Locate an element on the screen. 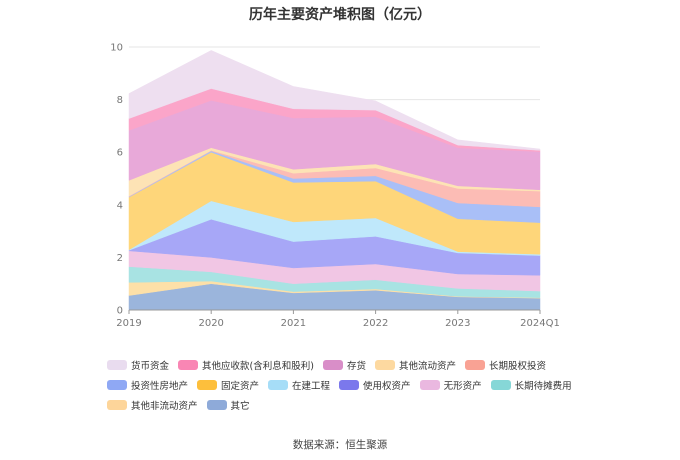  legend-label: 长期待摊费用 is located at coordinates (543, 386).